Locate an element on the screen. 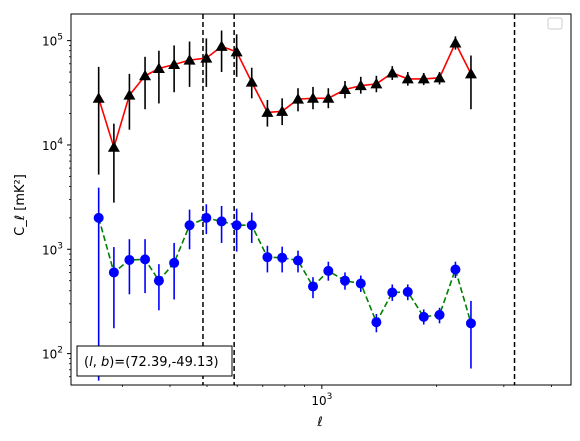  annotation-frame is located at coordinates (154, 361).